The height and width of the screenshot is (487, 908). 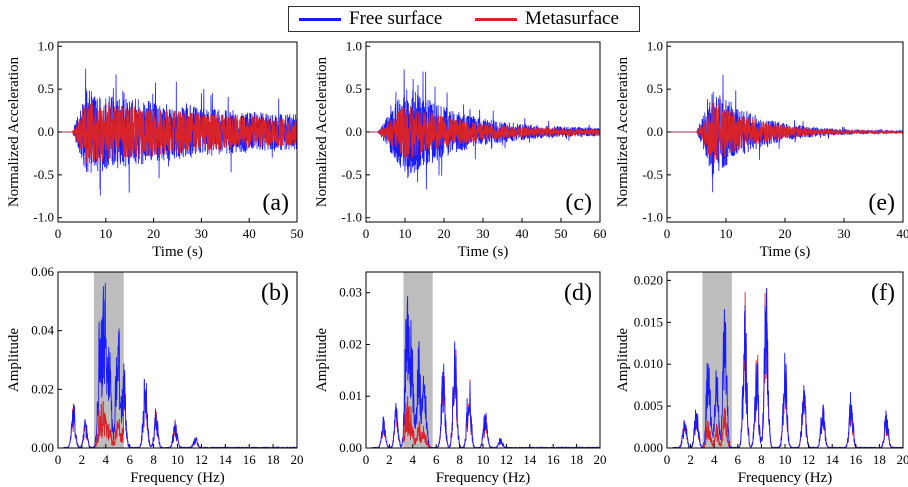 I want to click on panel-label-d: (d), so click(x=578, y=293).